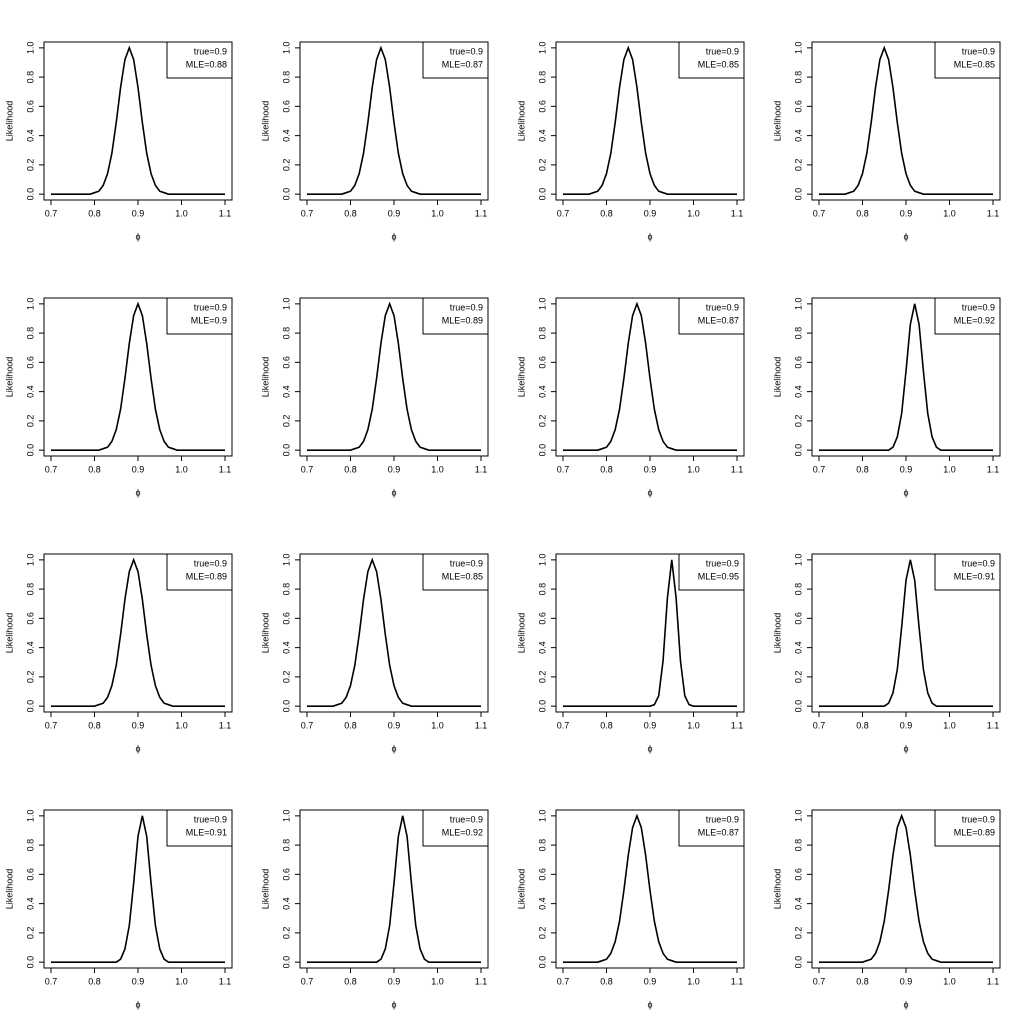 The height and width of the screenshot is (1024, 1024). I want to click on legend-text: MLE=0.92, so click(462, 832).